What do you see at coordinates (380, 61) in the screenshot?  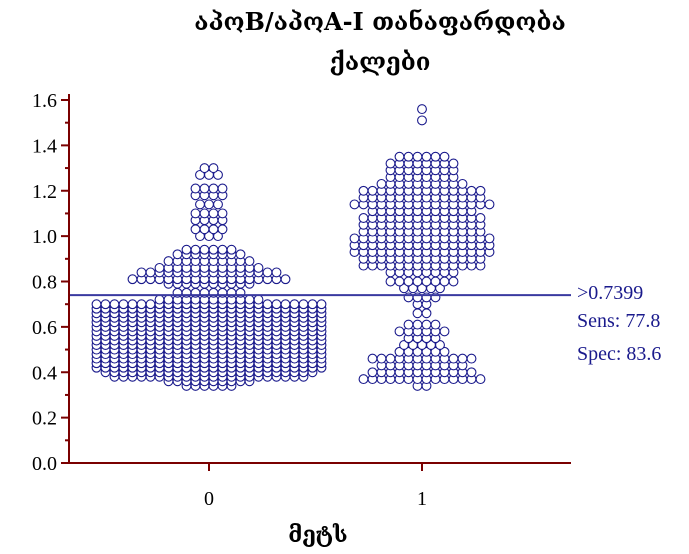 I see `chart-subtitle: ქალები` at bounding box center [380, 61].